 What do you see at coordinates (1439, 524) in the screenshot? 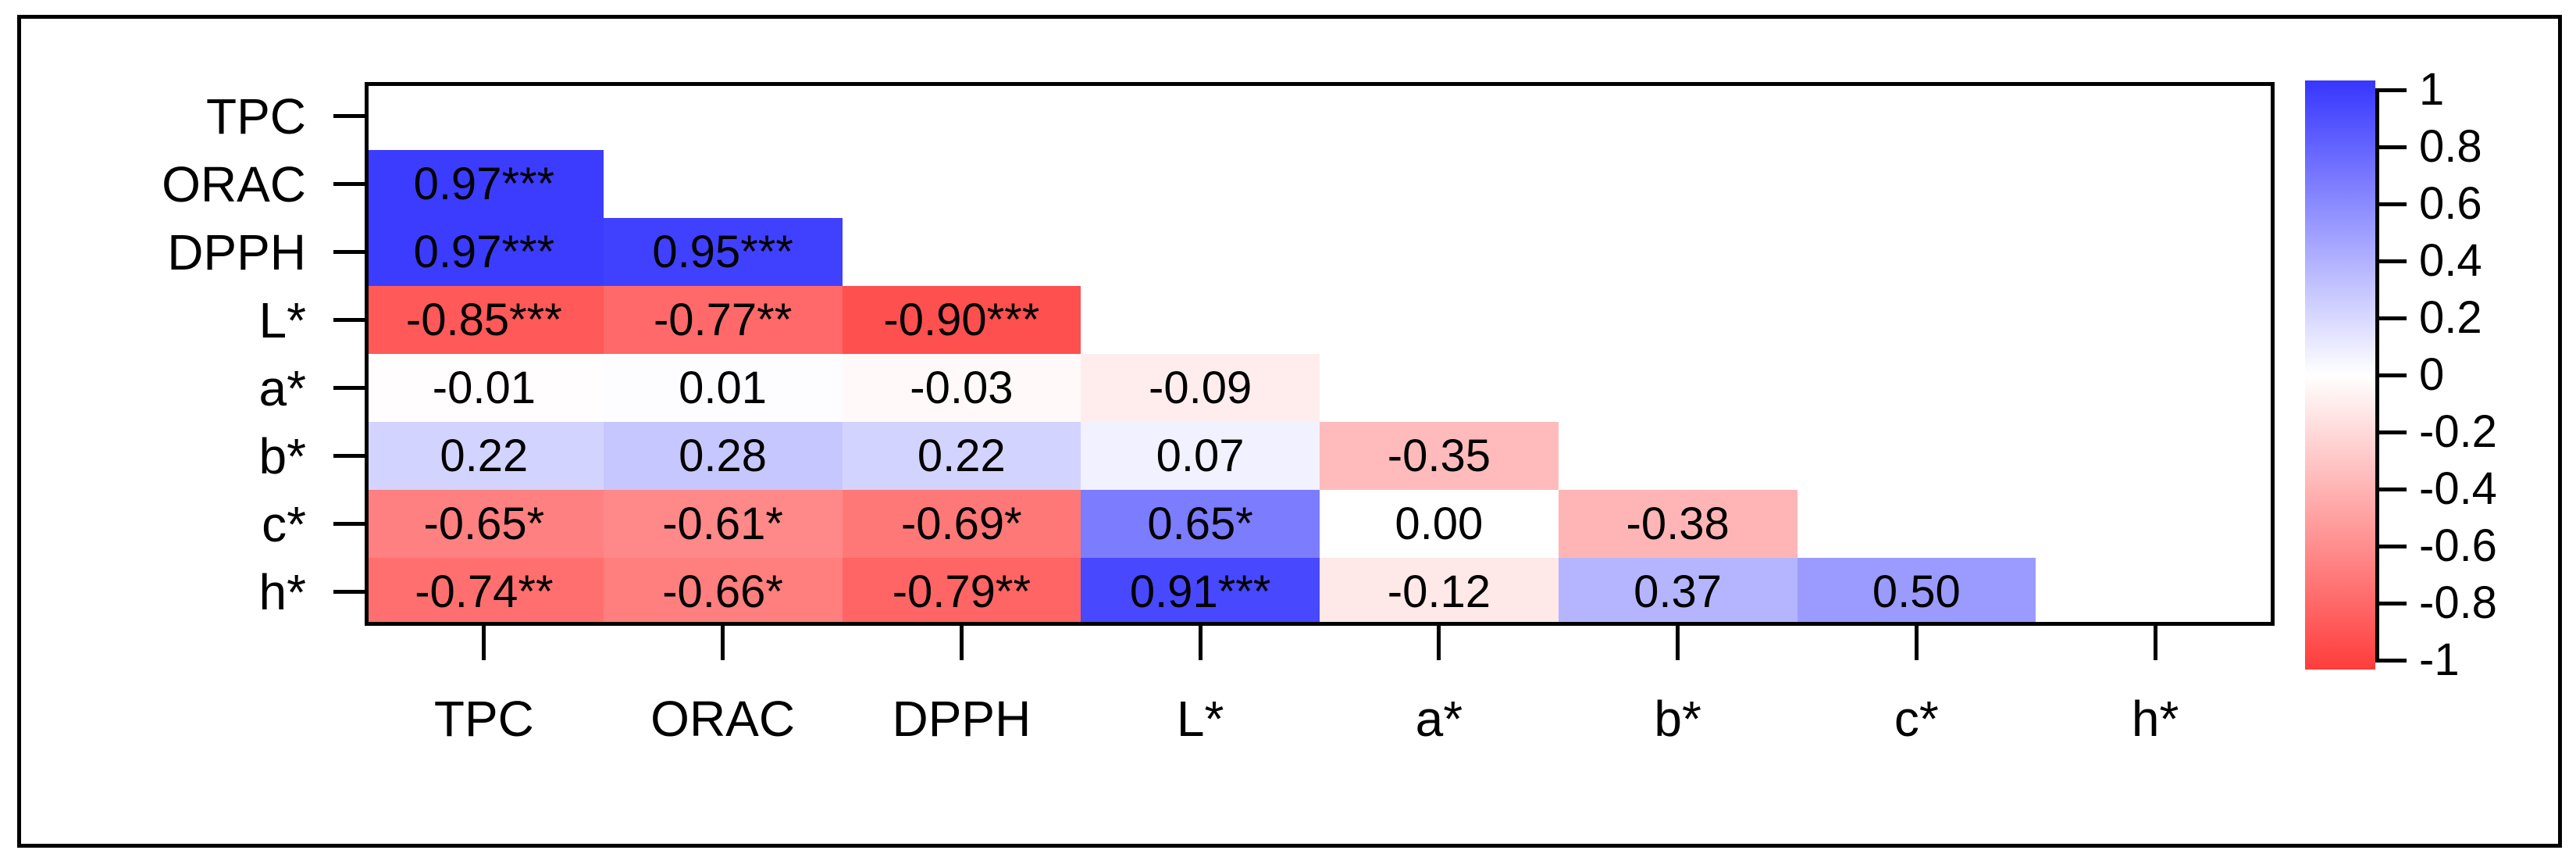
I see `heatmap-cell: 0.00` at bounding box center [1439, 524].